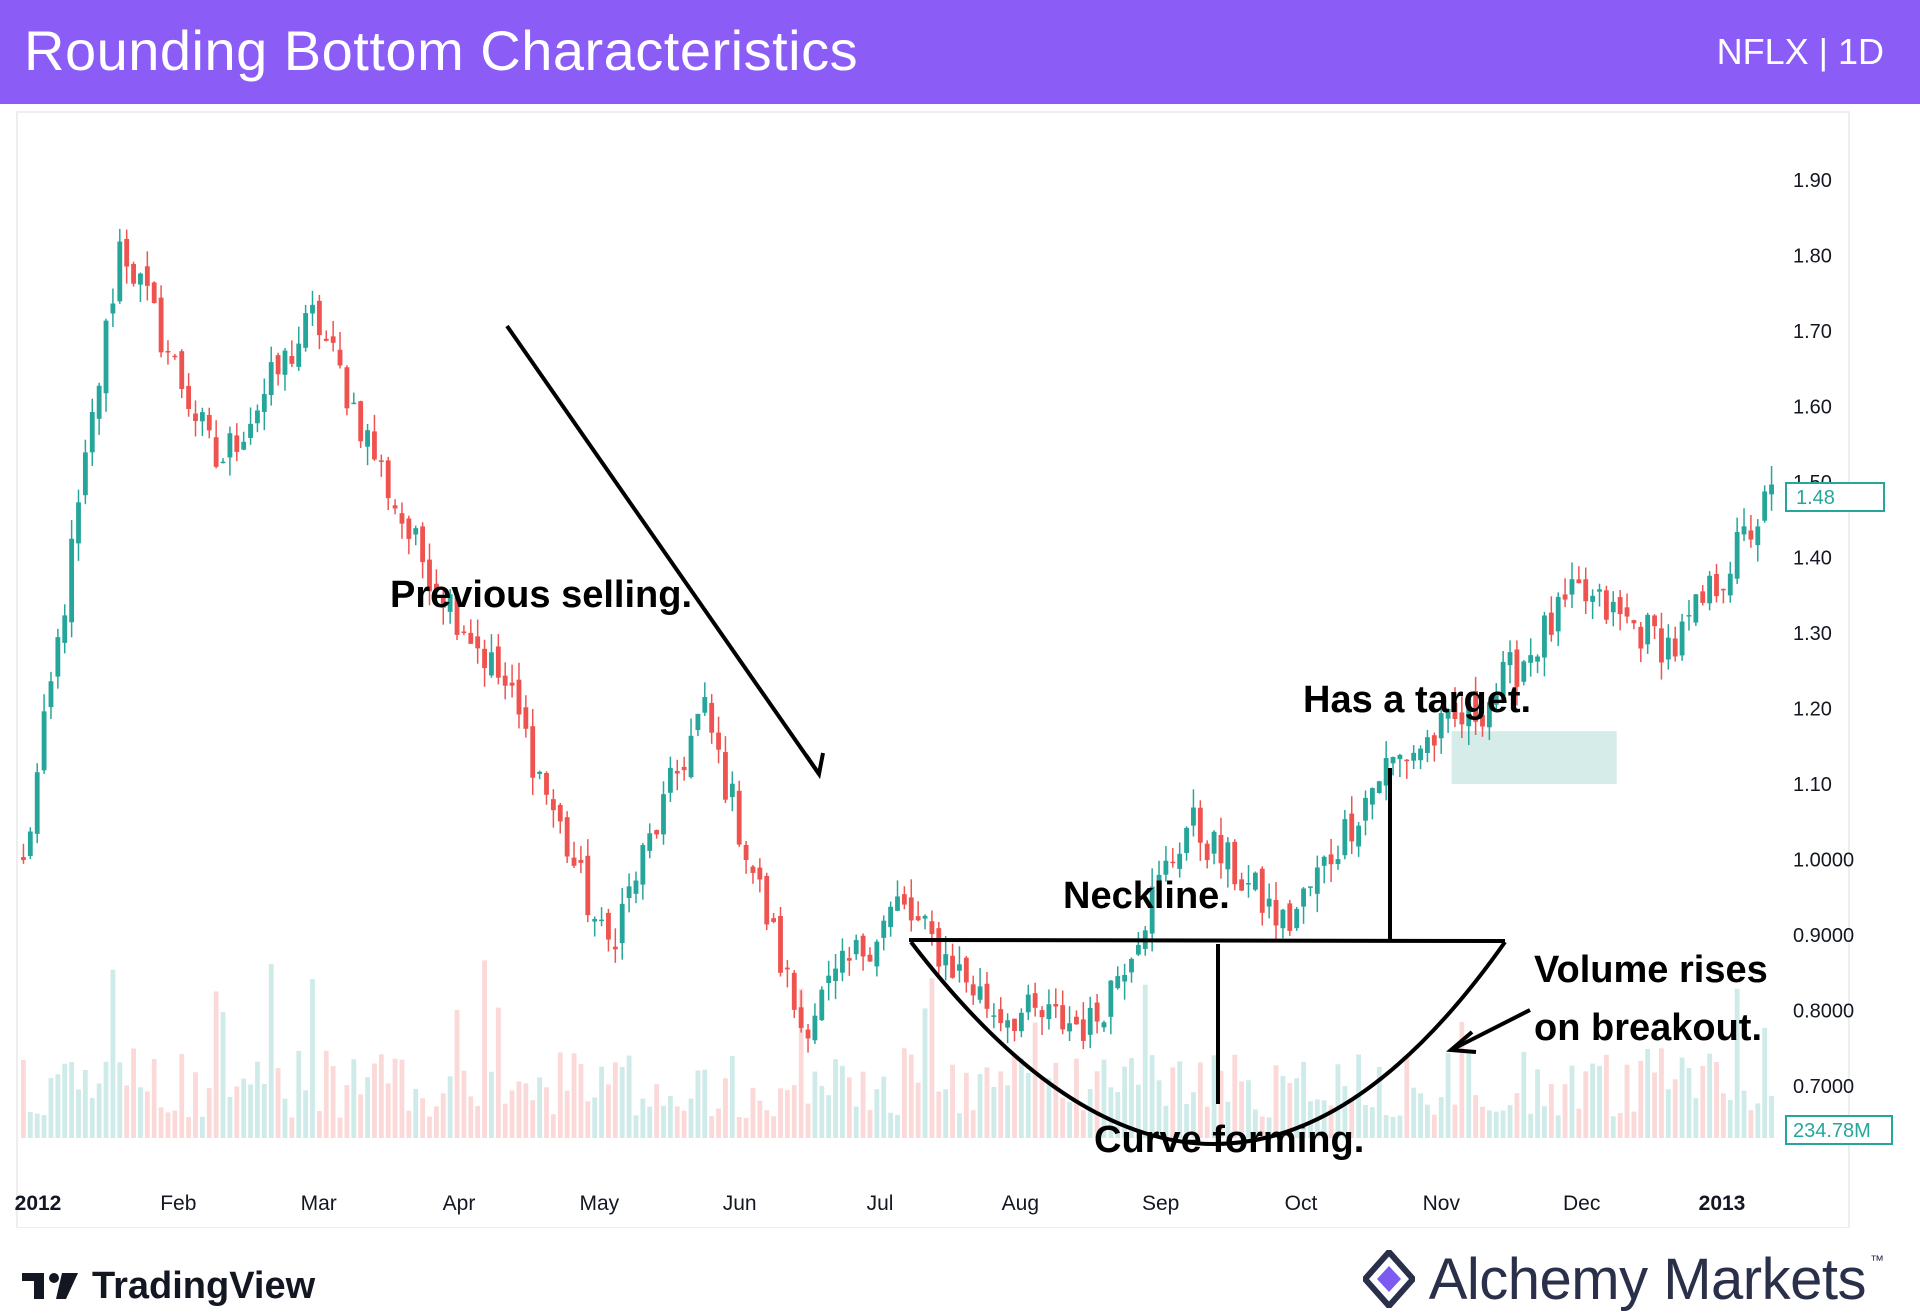 The width and height of the screenshot is (1920, 1314). Describe the element at coordinates (599, 1203) in the screenshot. I see `x-tick-label: May` at that location.